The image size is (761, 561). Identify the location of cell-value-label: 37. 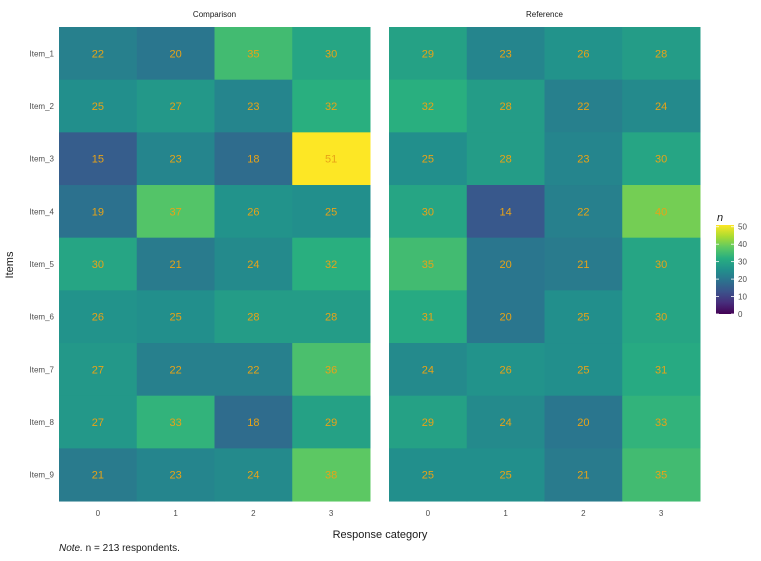
(176, 212).